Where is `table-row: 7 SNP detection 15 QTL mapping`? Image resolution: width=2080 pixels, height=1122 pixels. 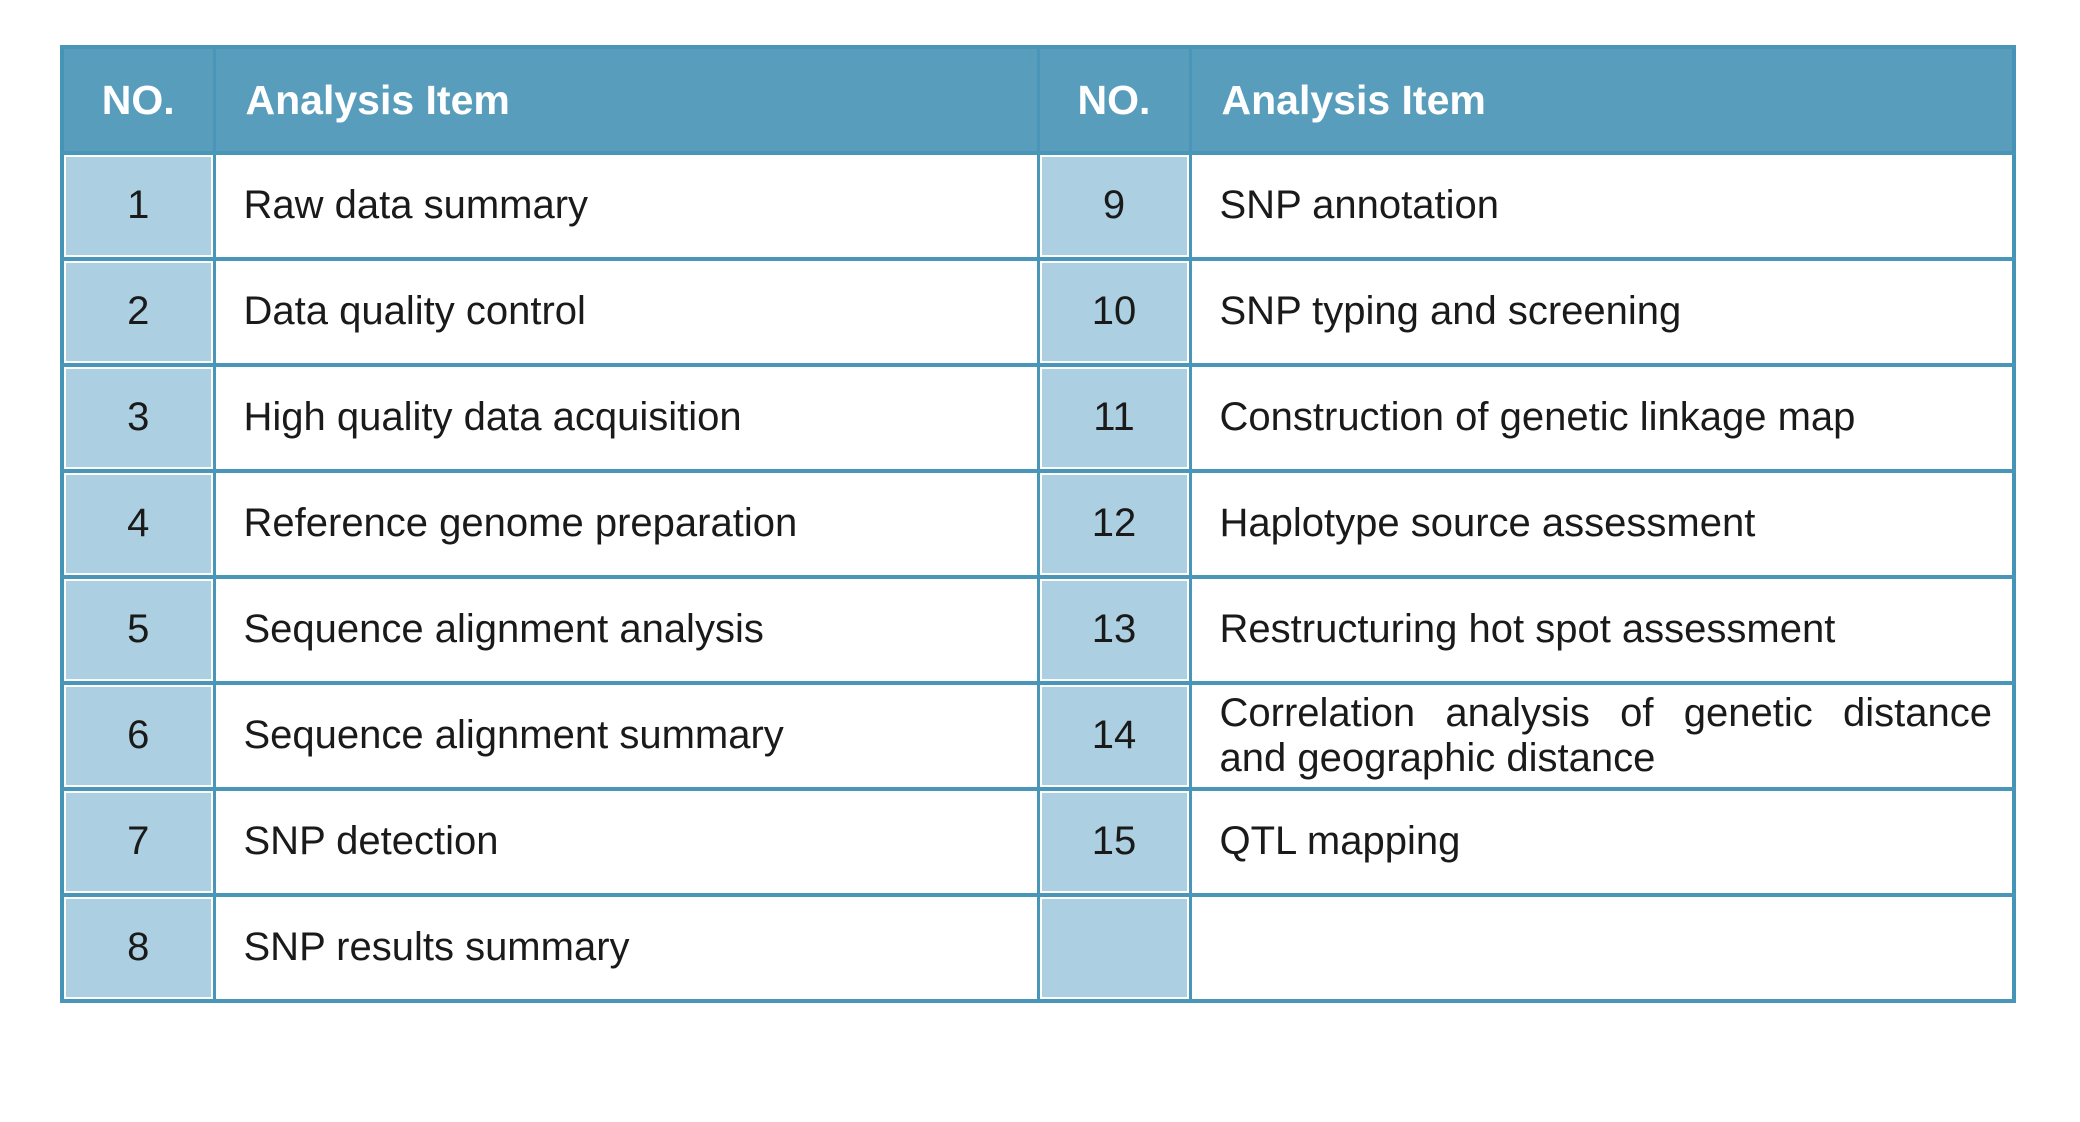 table-row: 7 SNP detection 15 QTL mapping is located at coordinates (1038, 842).